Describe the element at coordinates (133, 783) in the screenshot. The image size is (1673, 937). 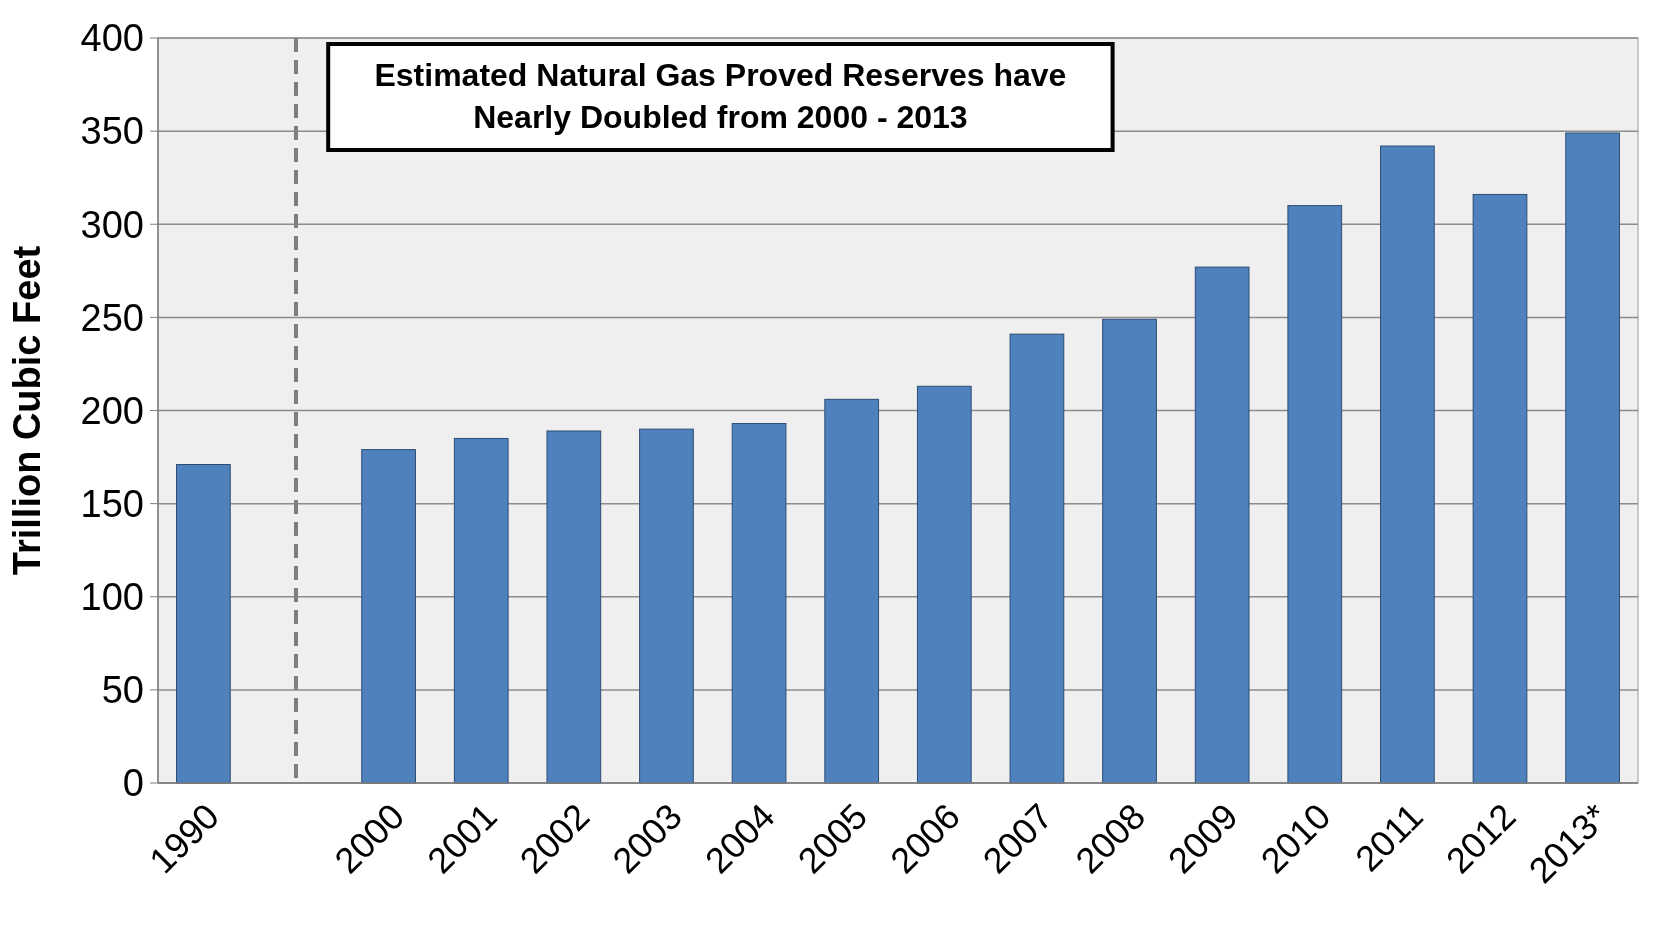
I see `y-tick-label: 0` at that location.